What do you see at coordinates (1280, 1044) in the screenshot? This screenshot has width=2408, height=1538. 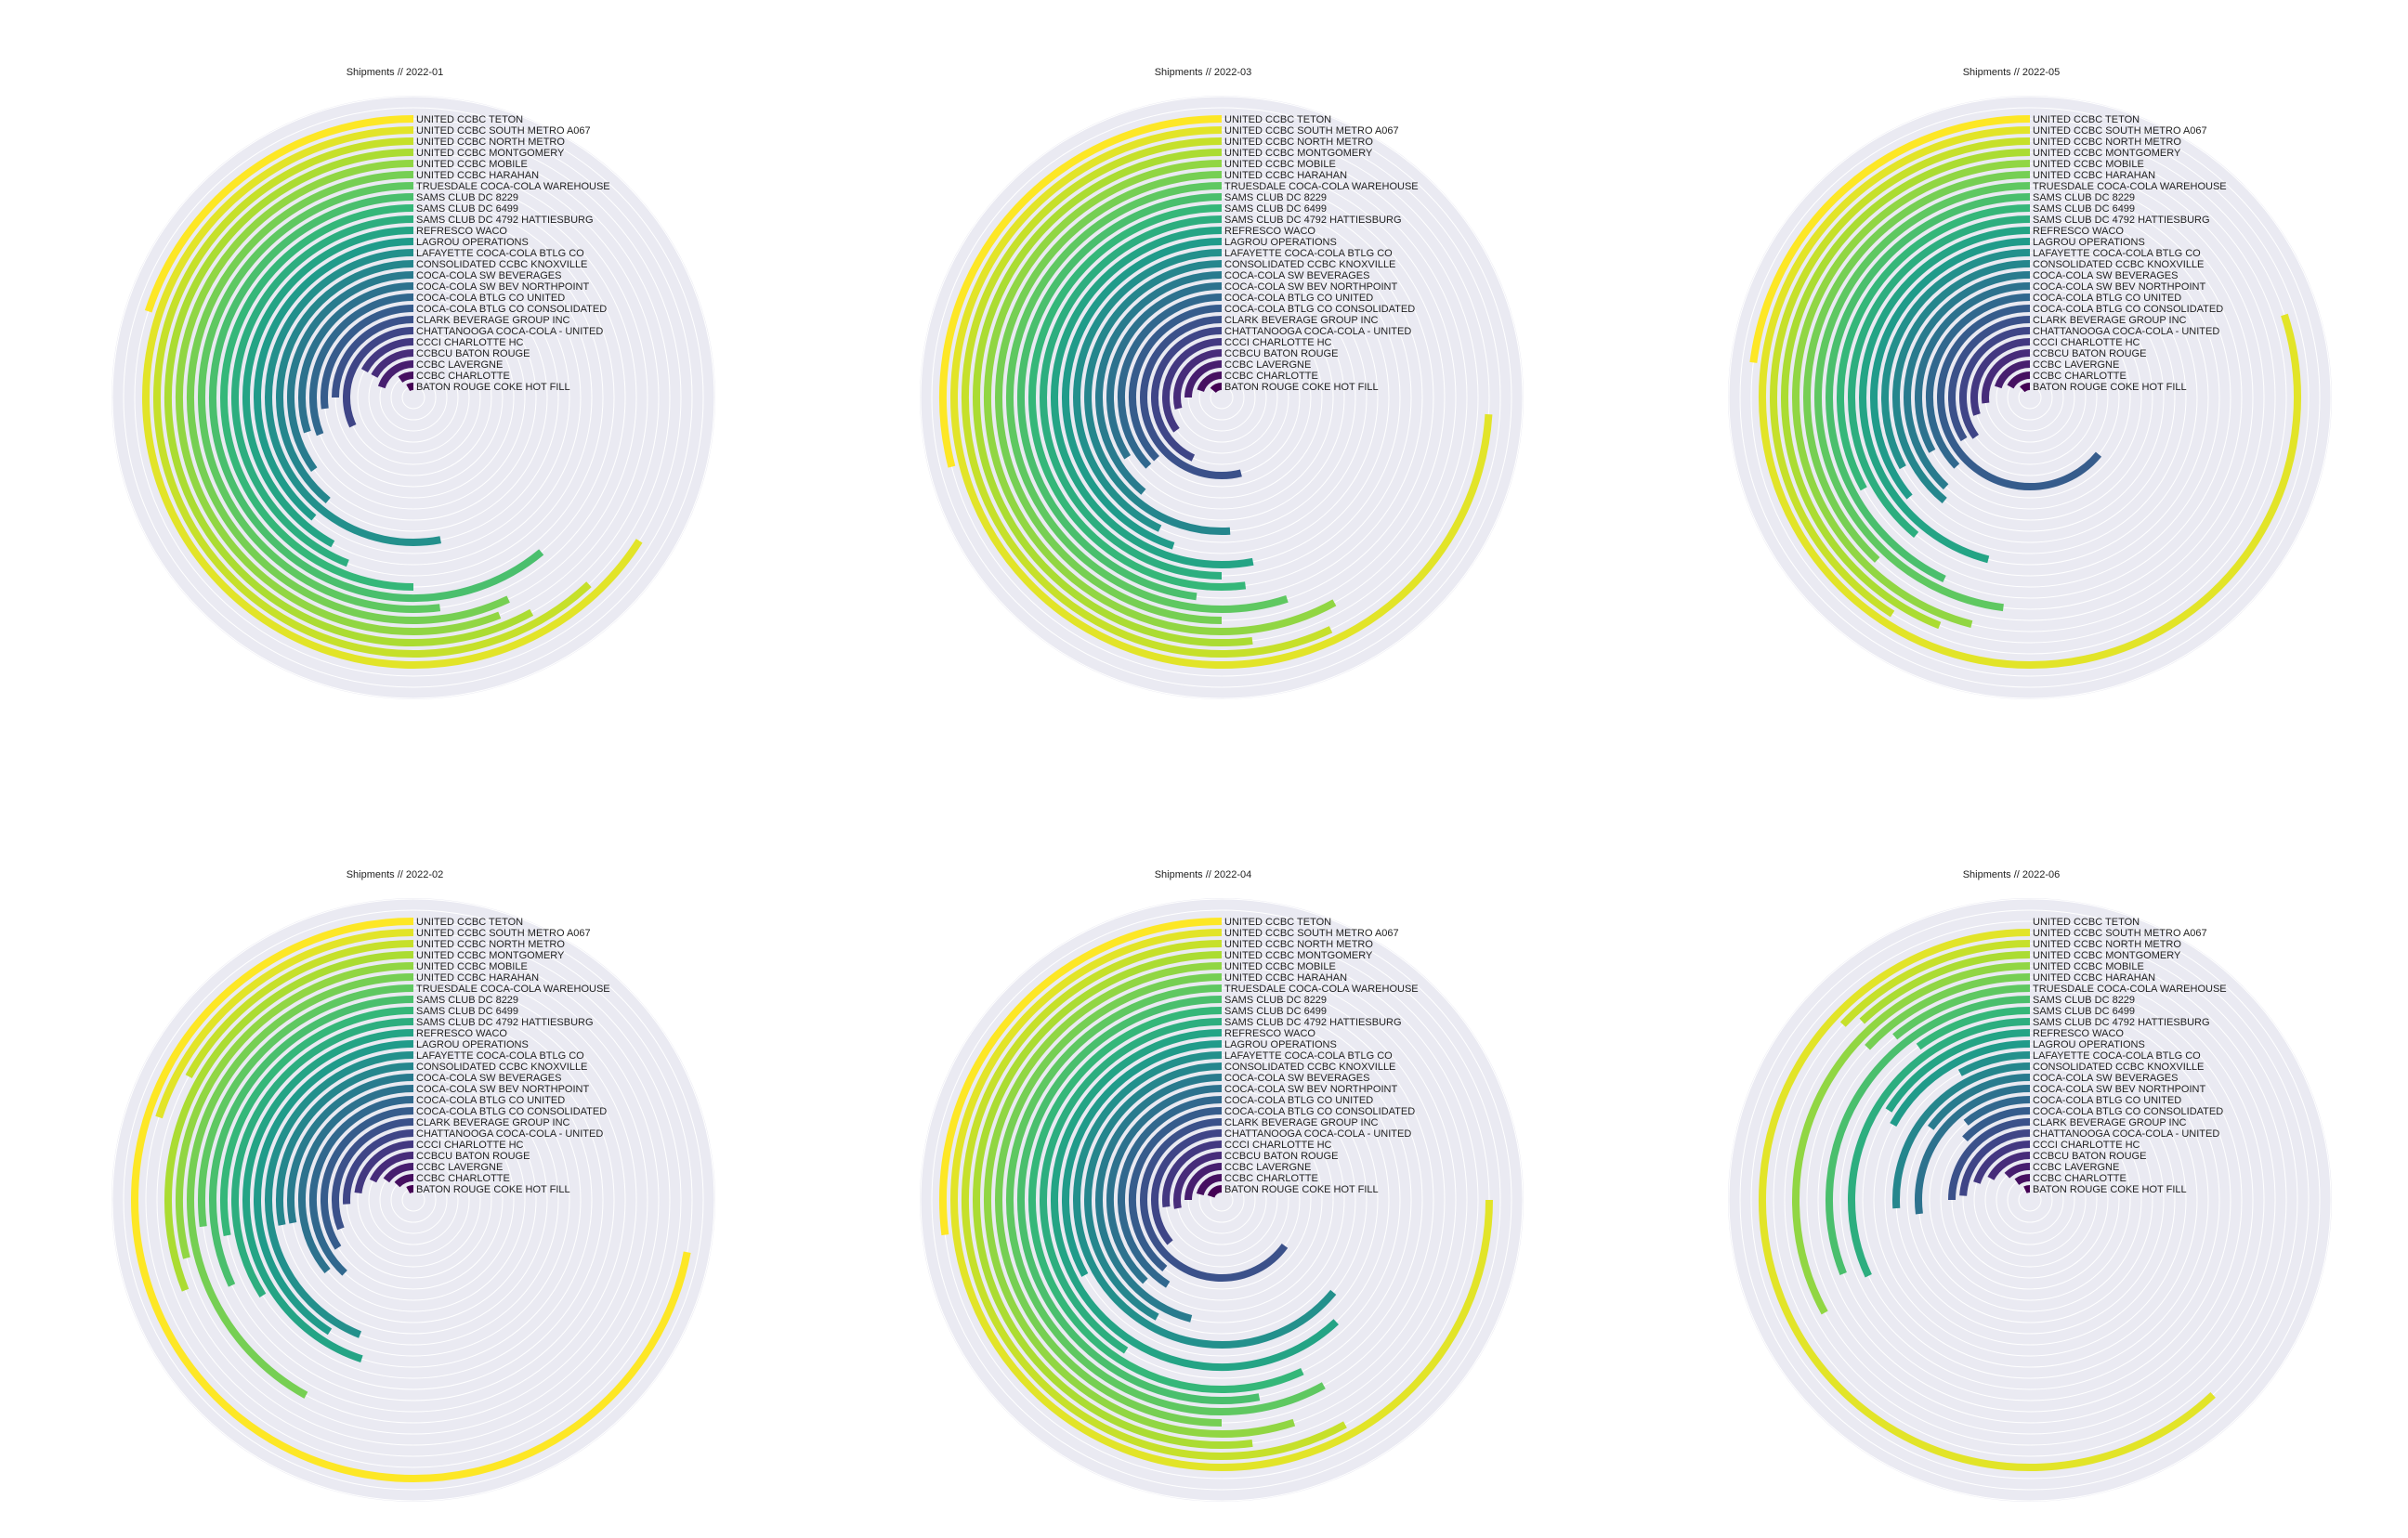 I see `category-label: LAGROU OPERATIONS` at bounding box center [1280, 1044].